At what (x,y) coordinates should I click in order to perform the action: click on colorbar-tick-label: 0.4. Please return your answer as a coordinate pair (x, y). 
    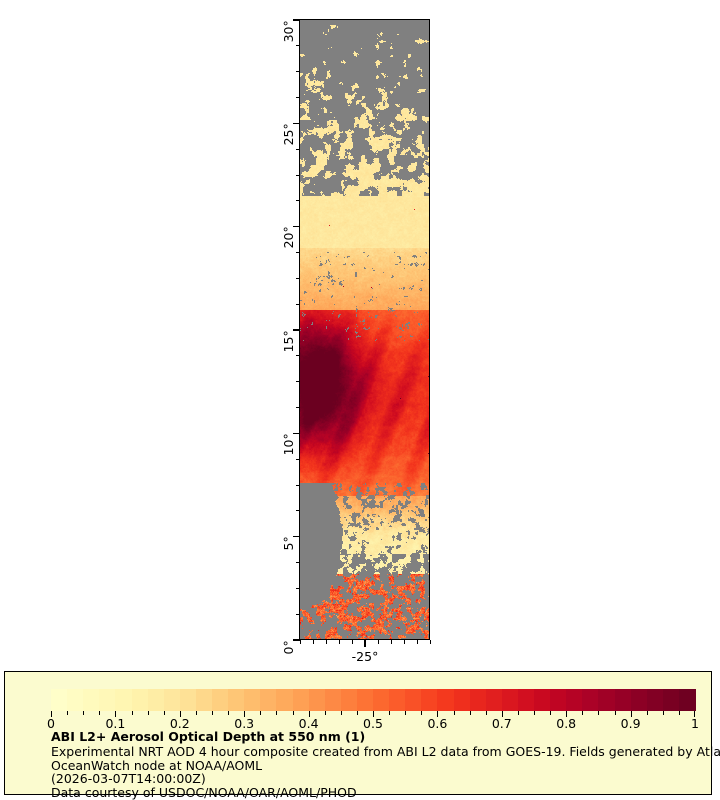
    Looking at the image, I should click on (308, 723).